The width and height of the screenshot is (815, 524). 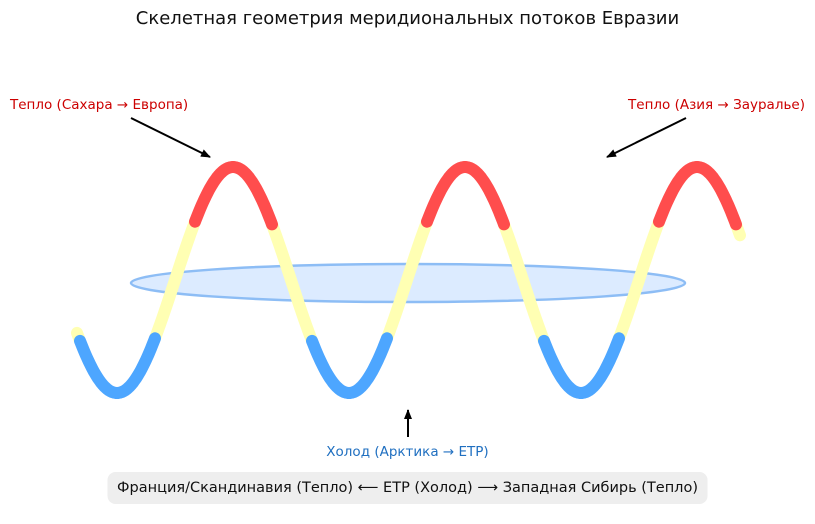 What do you see at coordinates (170, 137) in the screenshot?
I see `warm-arrow-left` at bounding box center [170, 137].